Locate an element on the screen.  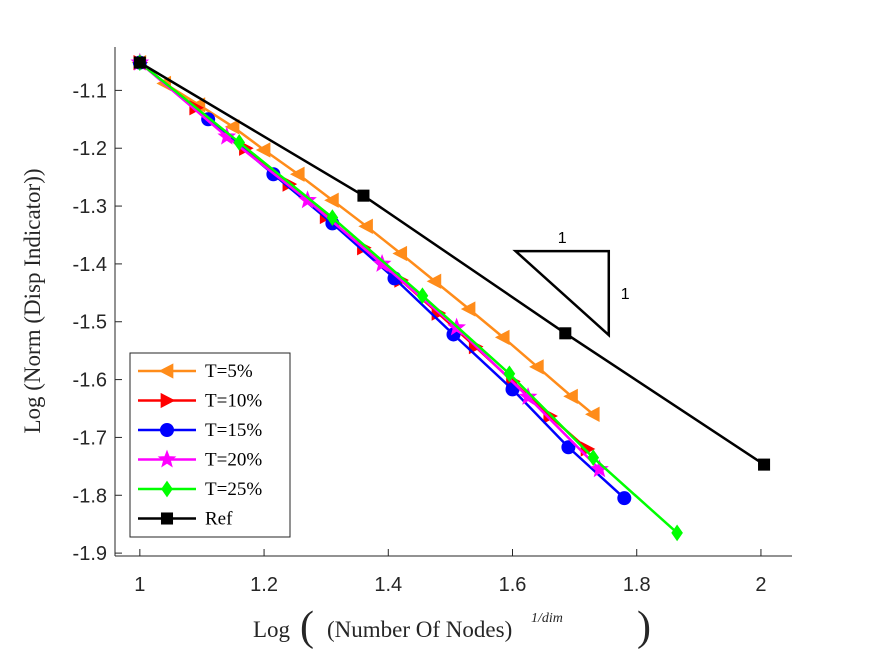
slope-triangle-top-label: 1 is located at coordinates (562, 238).